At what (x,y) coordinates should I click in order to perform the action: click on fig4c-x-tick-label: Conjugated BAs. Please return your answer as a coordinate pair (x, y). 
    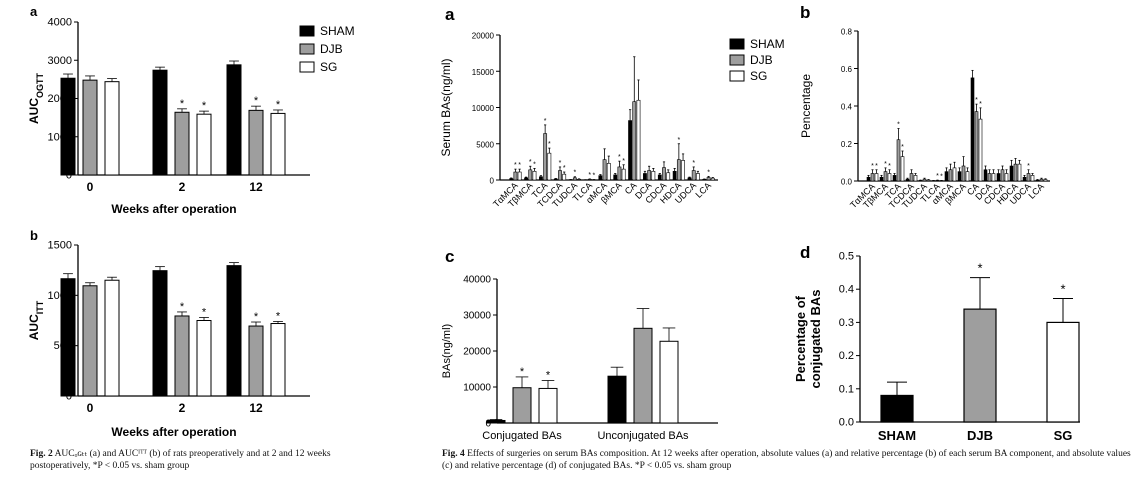
    Looking at the image, I should click on (522, 436).